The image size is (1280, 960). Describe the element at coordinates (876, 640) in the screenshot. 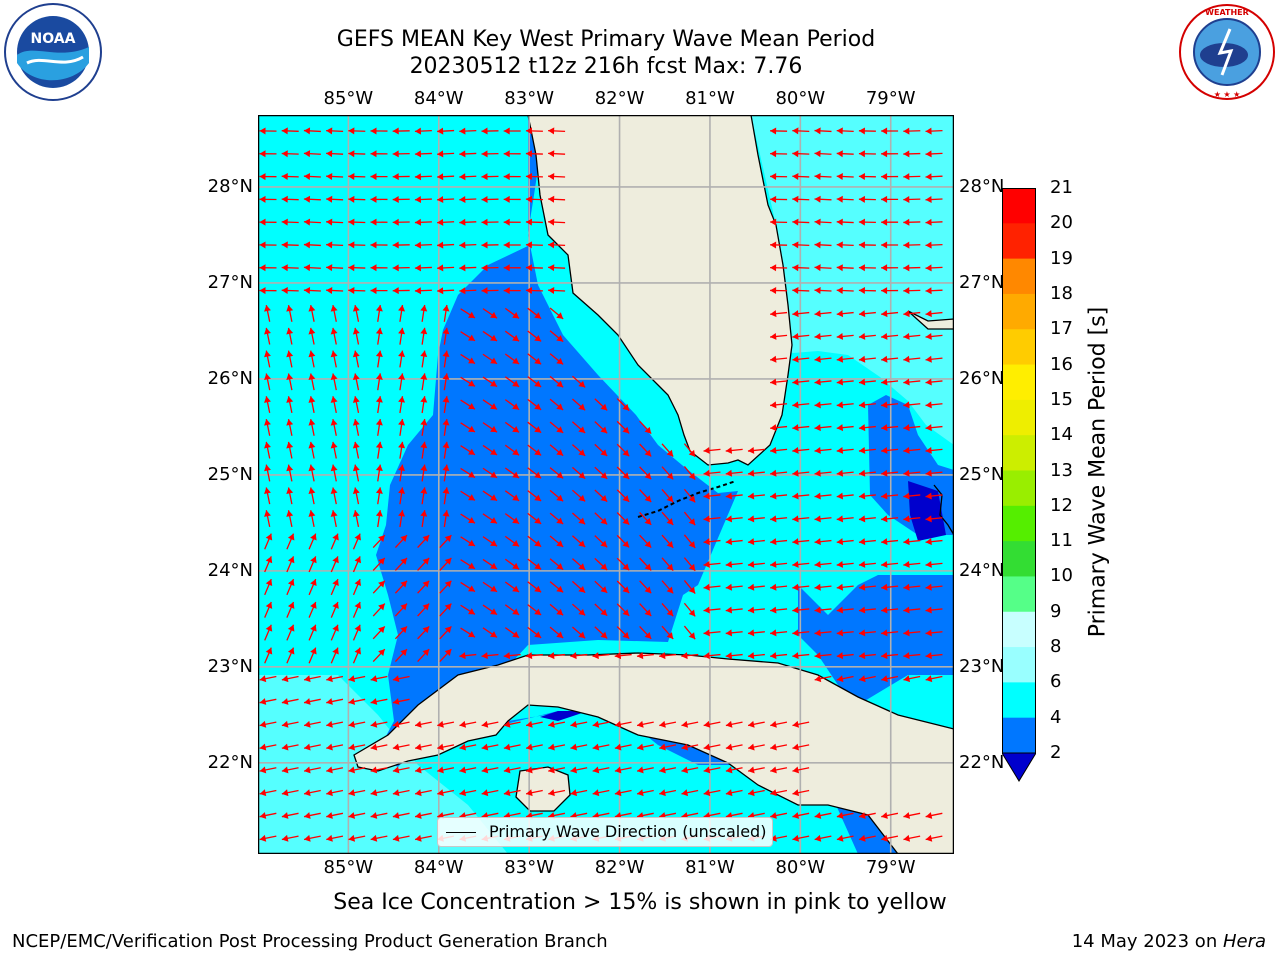

I see `ocean-mid-period-bahamas` at that location.